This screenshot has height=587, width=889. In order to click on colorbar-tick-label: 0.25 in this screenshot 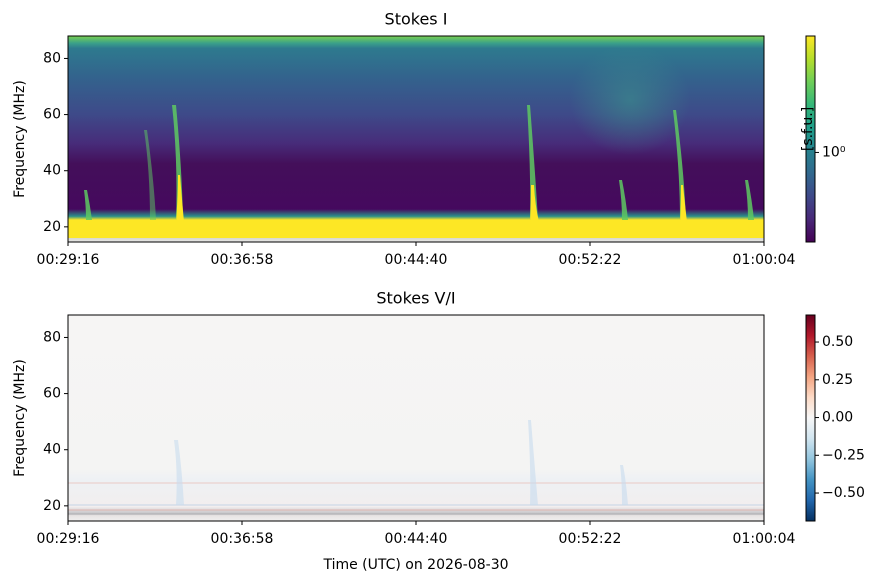, I will do `click(837, 380)`.